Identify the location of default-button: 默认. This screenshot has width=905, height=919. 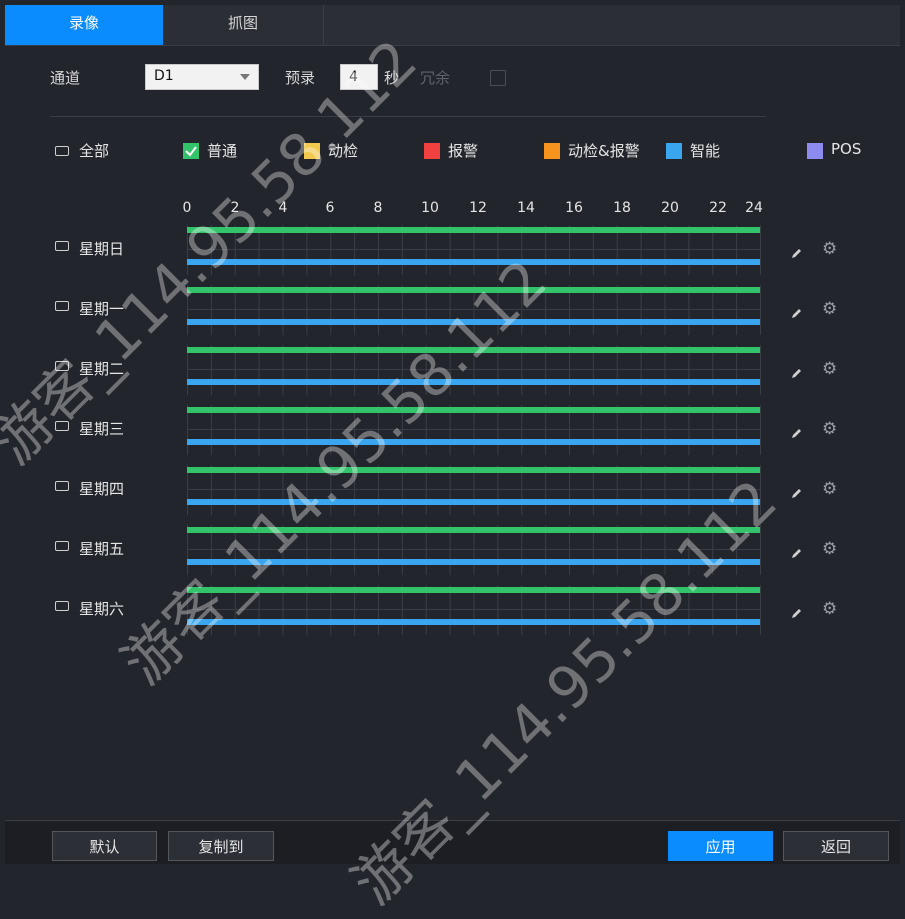
(104, 846).